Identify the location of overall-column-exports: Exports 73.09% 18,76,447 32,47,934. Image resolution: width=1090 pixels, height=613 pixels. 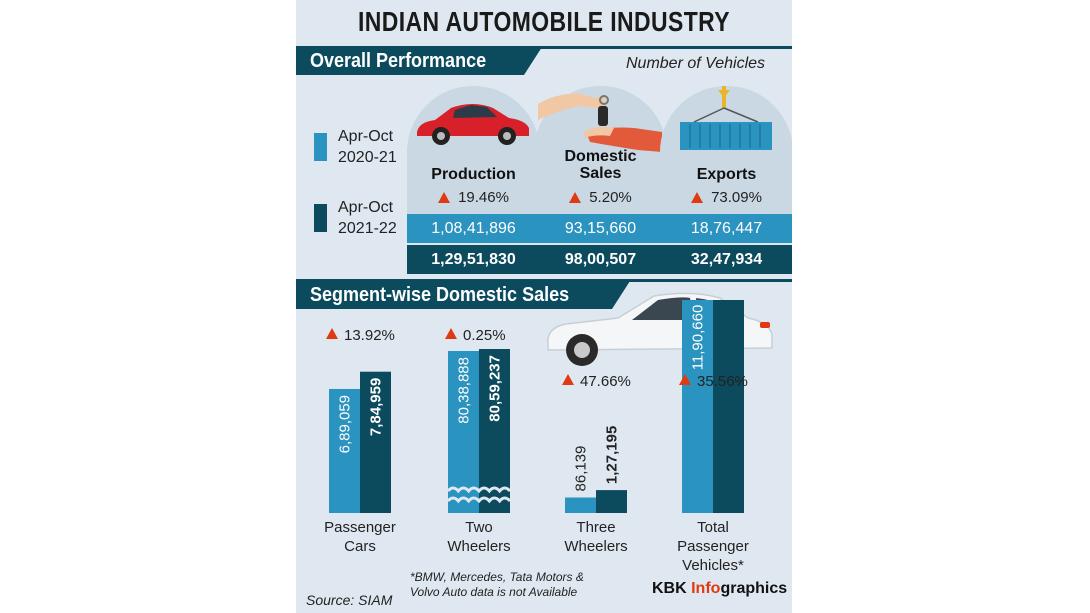
(726, 180).